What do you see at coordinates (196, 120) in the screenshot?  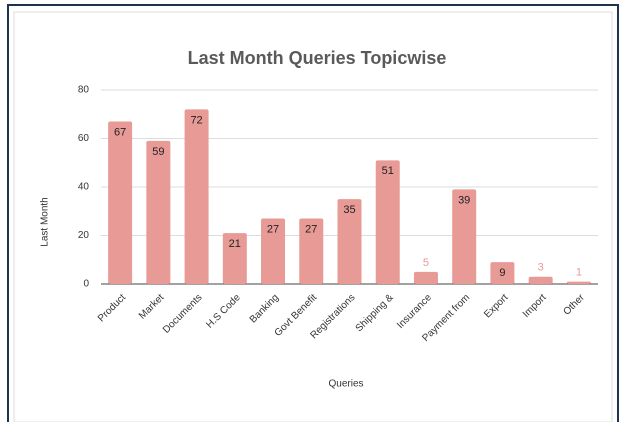 I see `data-label: 72` at bounding box center [196, 120].